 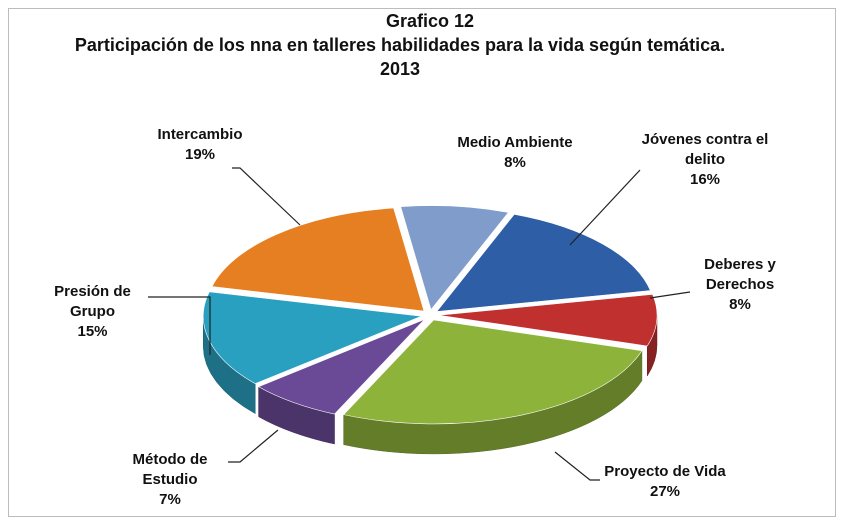 What do you see at coordinates (665, 482) in the screenshot?
I see `data-label: Proyecto de Vida 27%` at bounding box center [665, 482].